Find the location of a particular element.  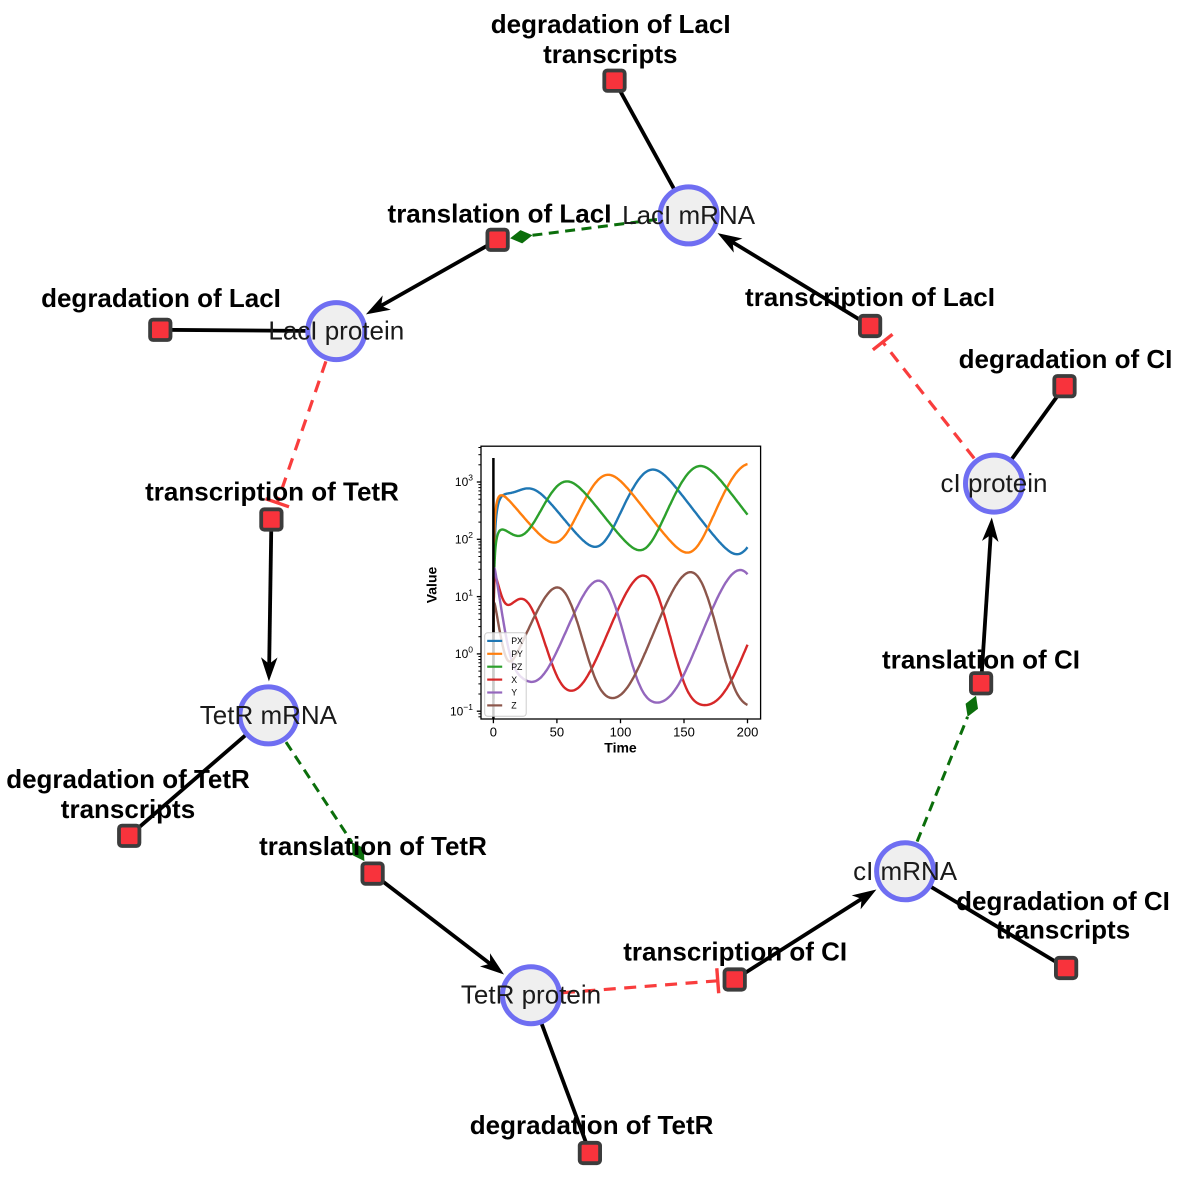

svg-text: 200 is located at coordinates (748, 732).